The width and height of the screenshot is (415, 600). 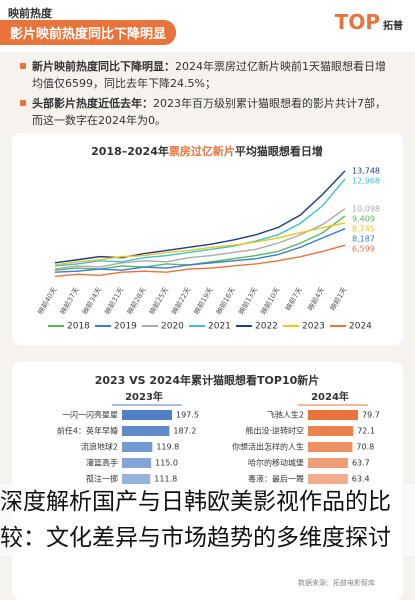 What do you see at coordinates (276, 463) in the screenshot?
I see `category-label: 哈尔的移动城堡` at bounding box center [276, 463].